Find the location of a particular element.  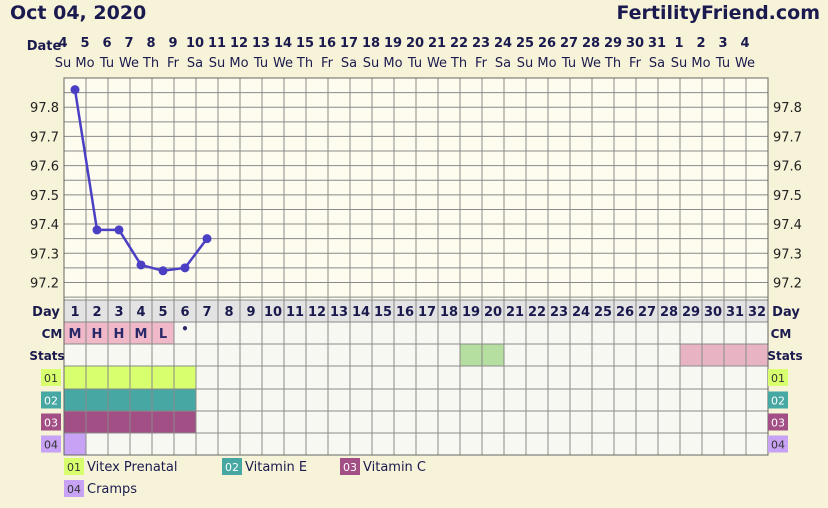

cycle-day-label: 30 is located at coordinates (713, 312).